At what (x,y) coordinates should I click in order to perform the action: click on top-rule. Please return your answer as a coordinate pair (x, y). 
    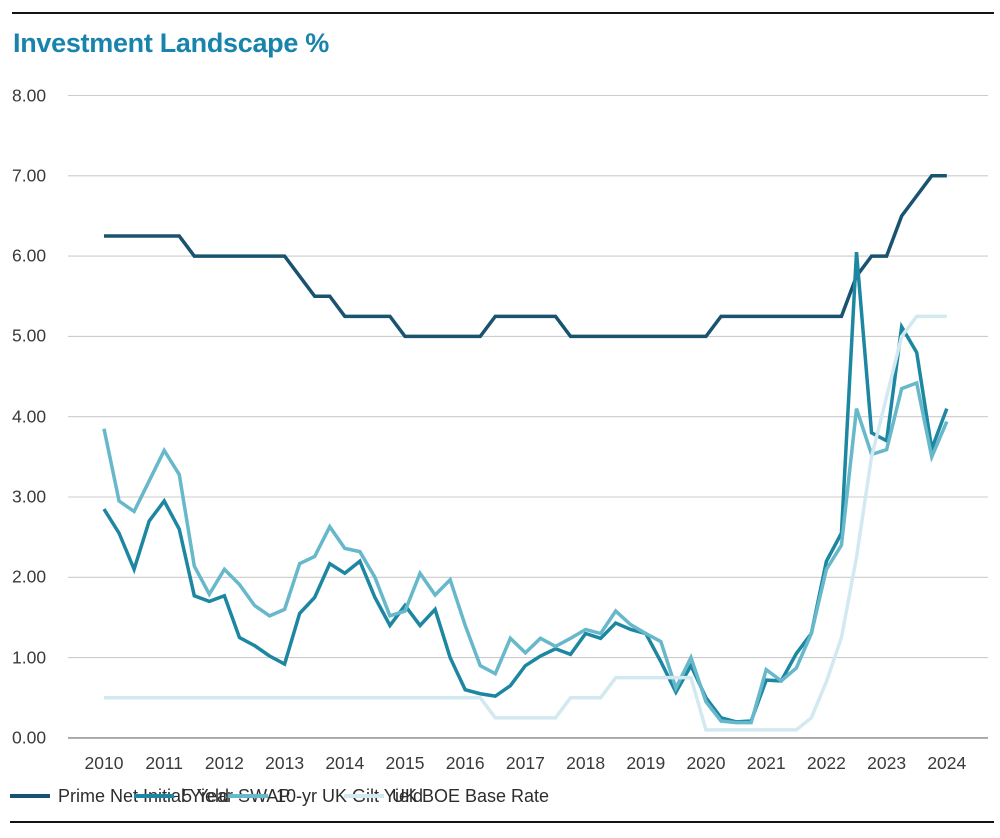
    Looking at the image, I should click on (503, 13).